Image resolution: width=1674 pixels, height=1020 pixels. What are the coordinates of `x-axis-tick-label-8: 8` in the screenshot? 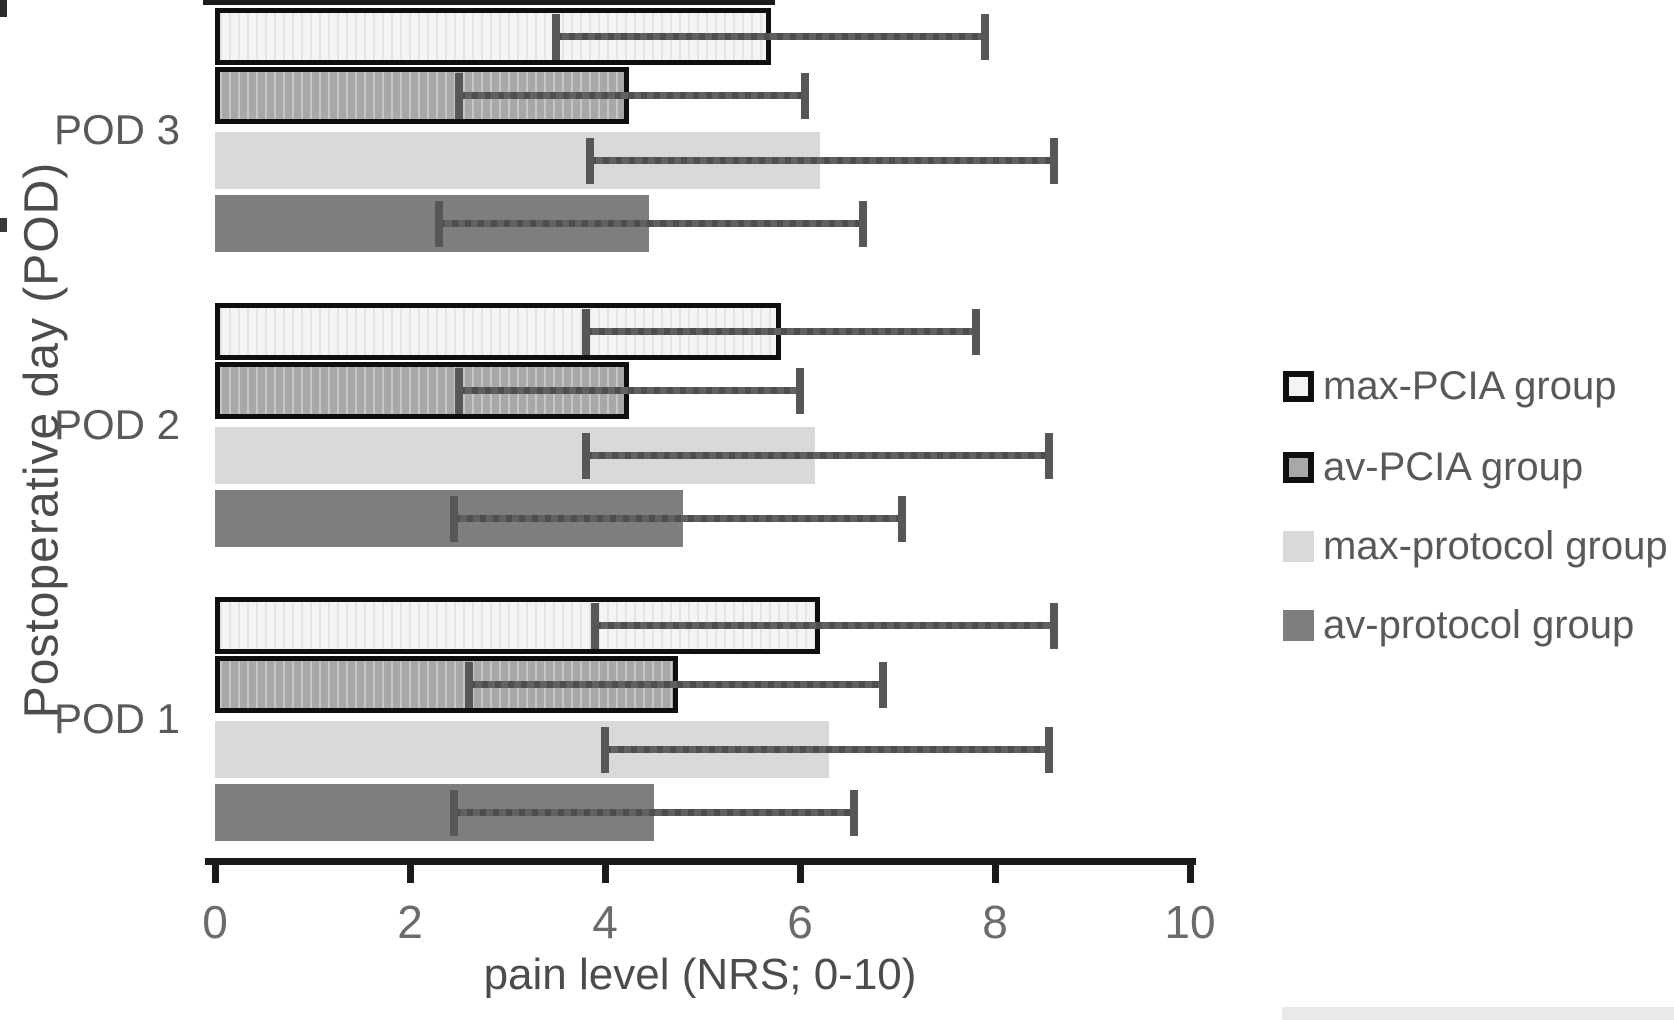 It's located at (995, 922).